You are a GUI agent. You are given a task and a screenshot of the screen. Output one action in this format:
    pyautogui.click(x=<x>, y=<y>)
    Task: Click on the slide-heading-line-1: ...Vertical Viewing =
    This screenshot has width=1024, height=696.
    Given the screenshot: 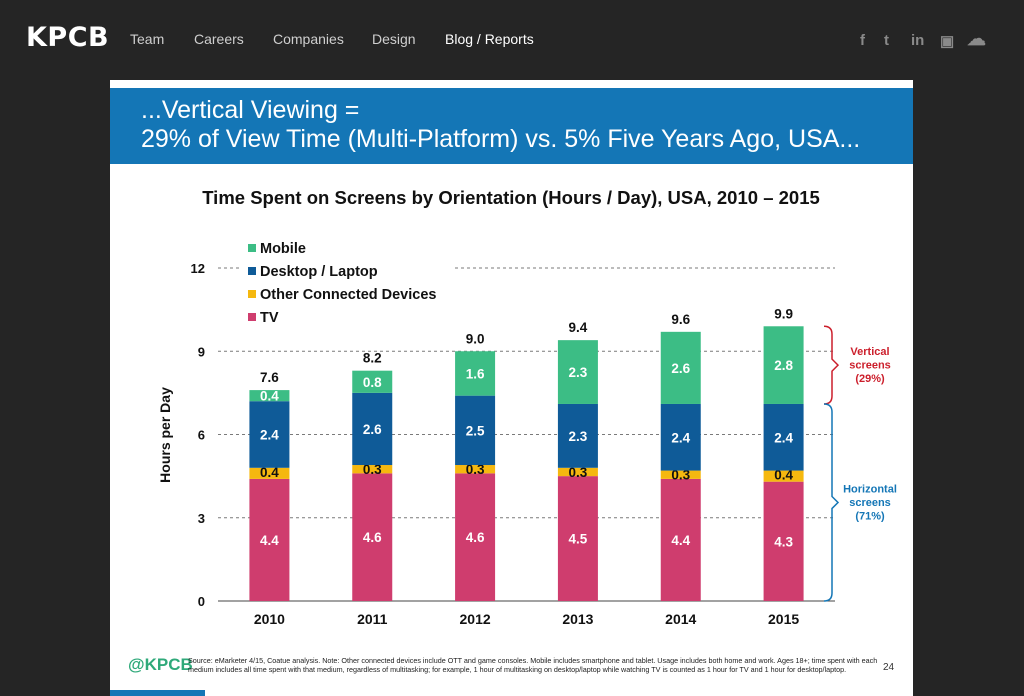 What is the action you would take?
    pyautogui.click(x=250, y=110)
    